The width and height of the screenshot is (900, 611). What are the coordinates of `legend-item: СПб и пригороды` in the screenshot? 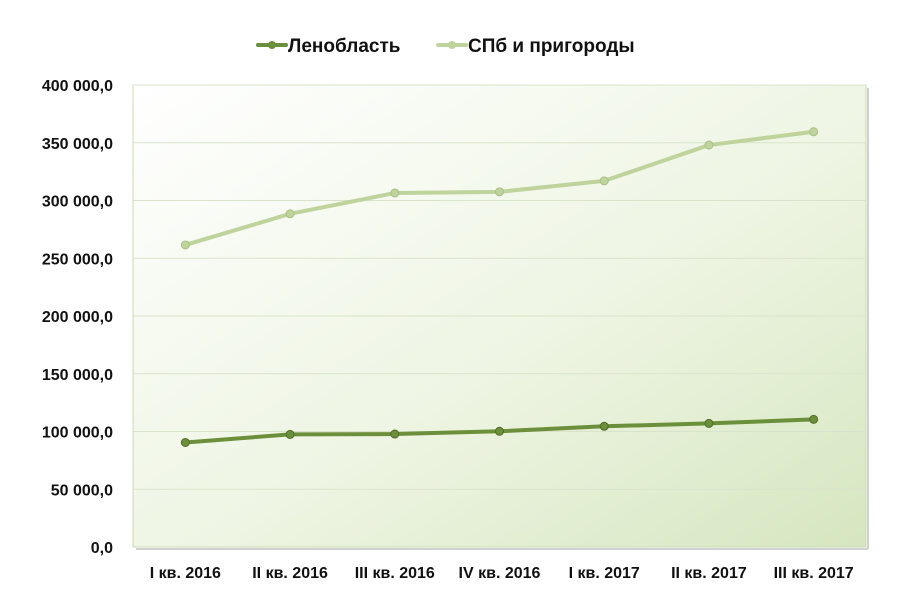 It's located at (535, 46).